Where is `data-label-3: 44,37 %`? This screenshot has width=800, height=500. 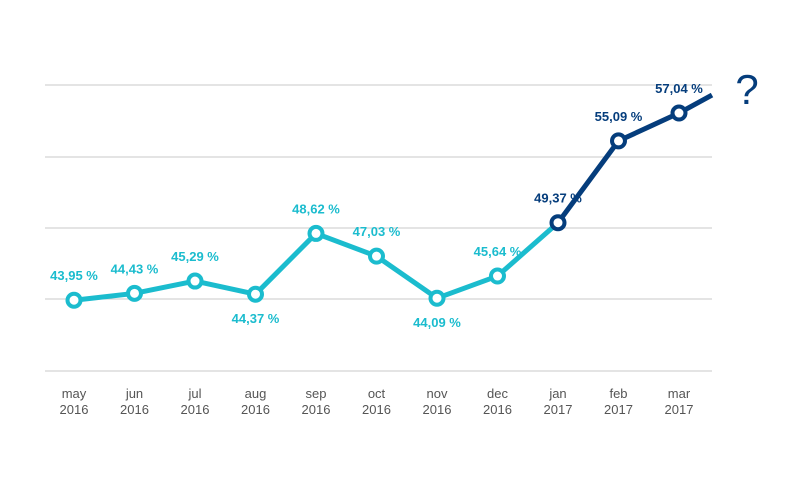 data-label-3: 44,37 % is located at coordinates (256, 318).